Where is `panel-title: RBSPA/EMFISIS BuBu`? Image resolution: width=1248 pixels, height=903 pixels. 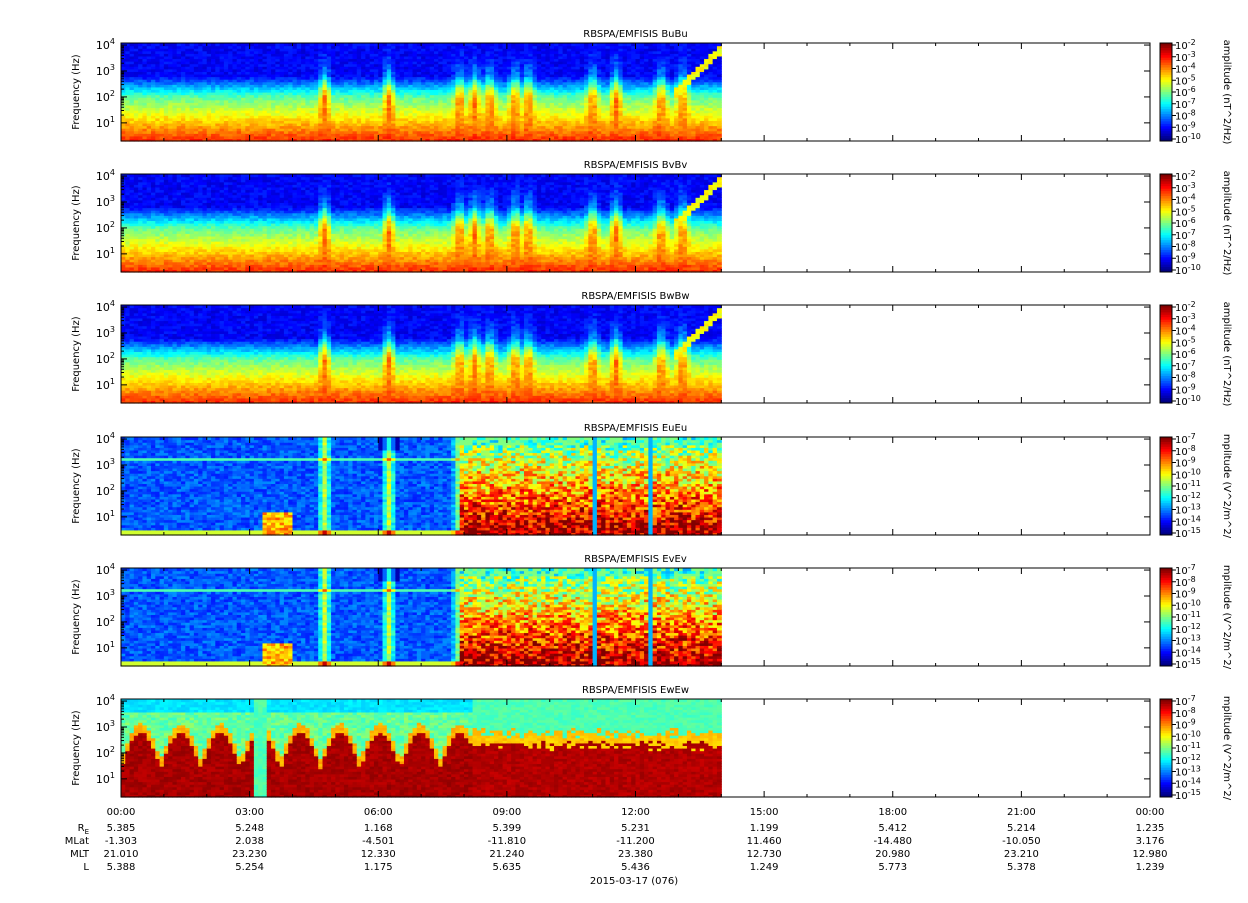
panel-title: RBSPA/EMFISIS BuBu is located at coordinates (635, 34).